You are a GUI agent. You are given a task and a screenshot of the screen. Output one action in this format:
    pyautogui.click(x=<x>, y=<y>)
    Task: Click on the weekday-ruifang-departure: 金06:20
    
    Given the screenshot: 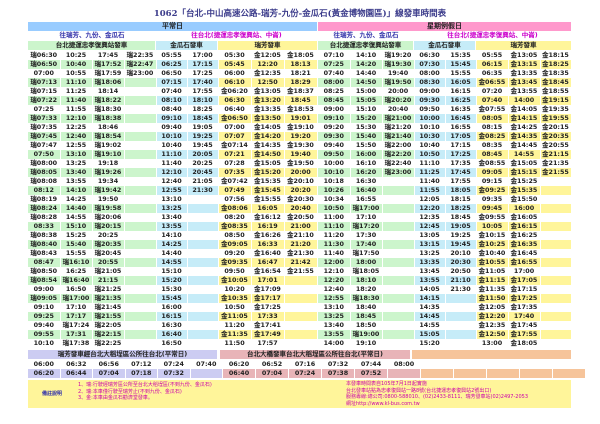 What is the action you would take?
    pyautogui.click(x=235, y=91)
    